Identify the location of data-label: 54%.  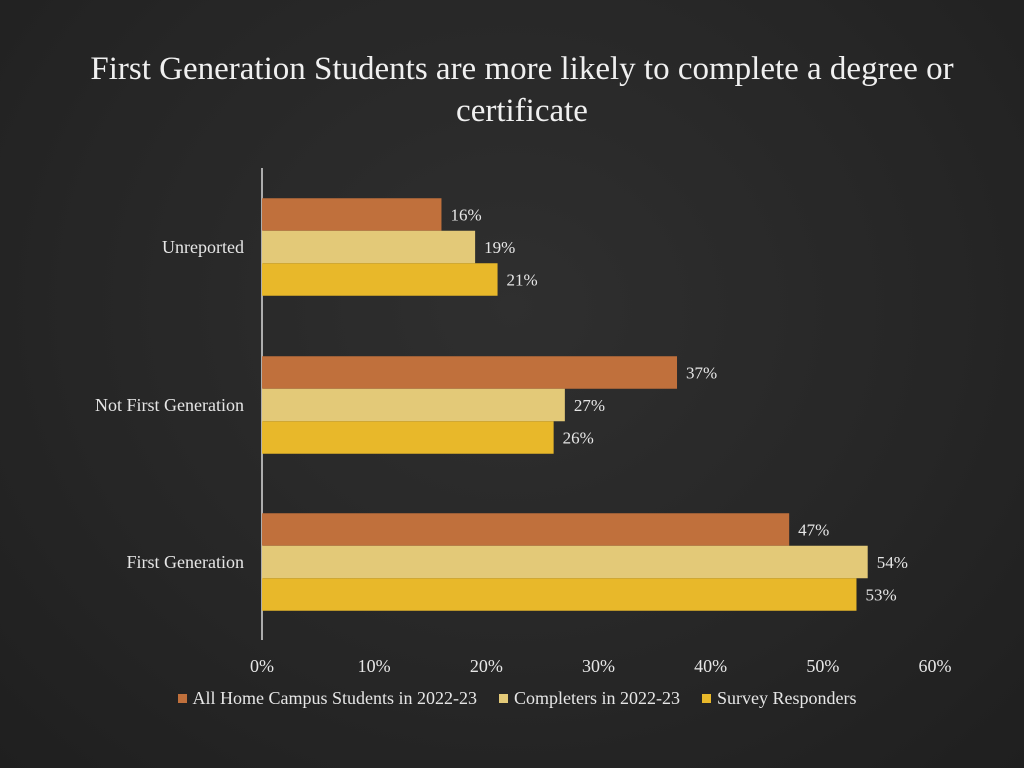
(892, 562).